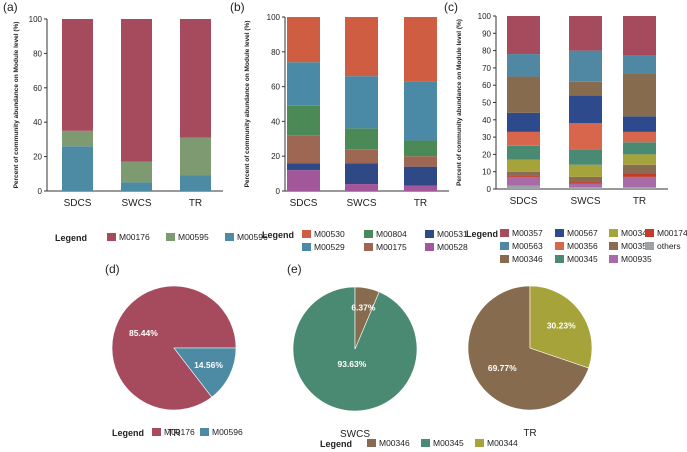 This screenshot has width=687, height=452. I want to click on legend-label: M00175, so click(391, 247).